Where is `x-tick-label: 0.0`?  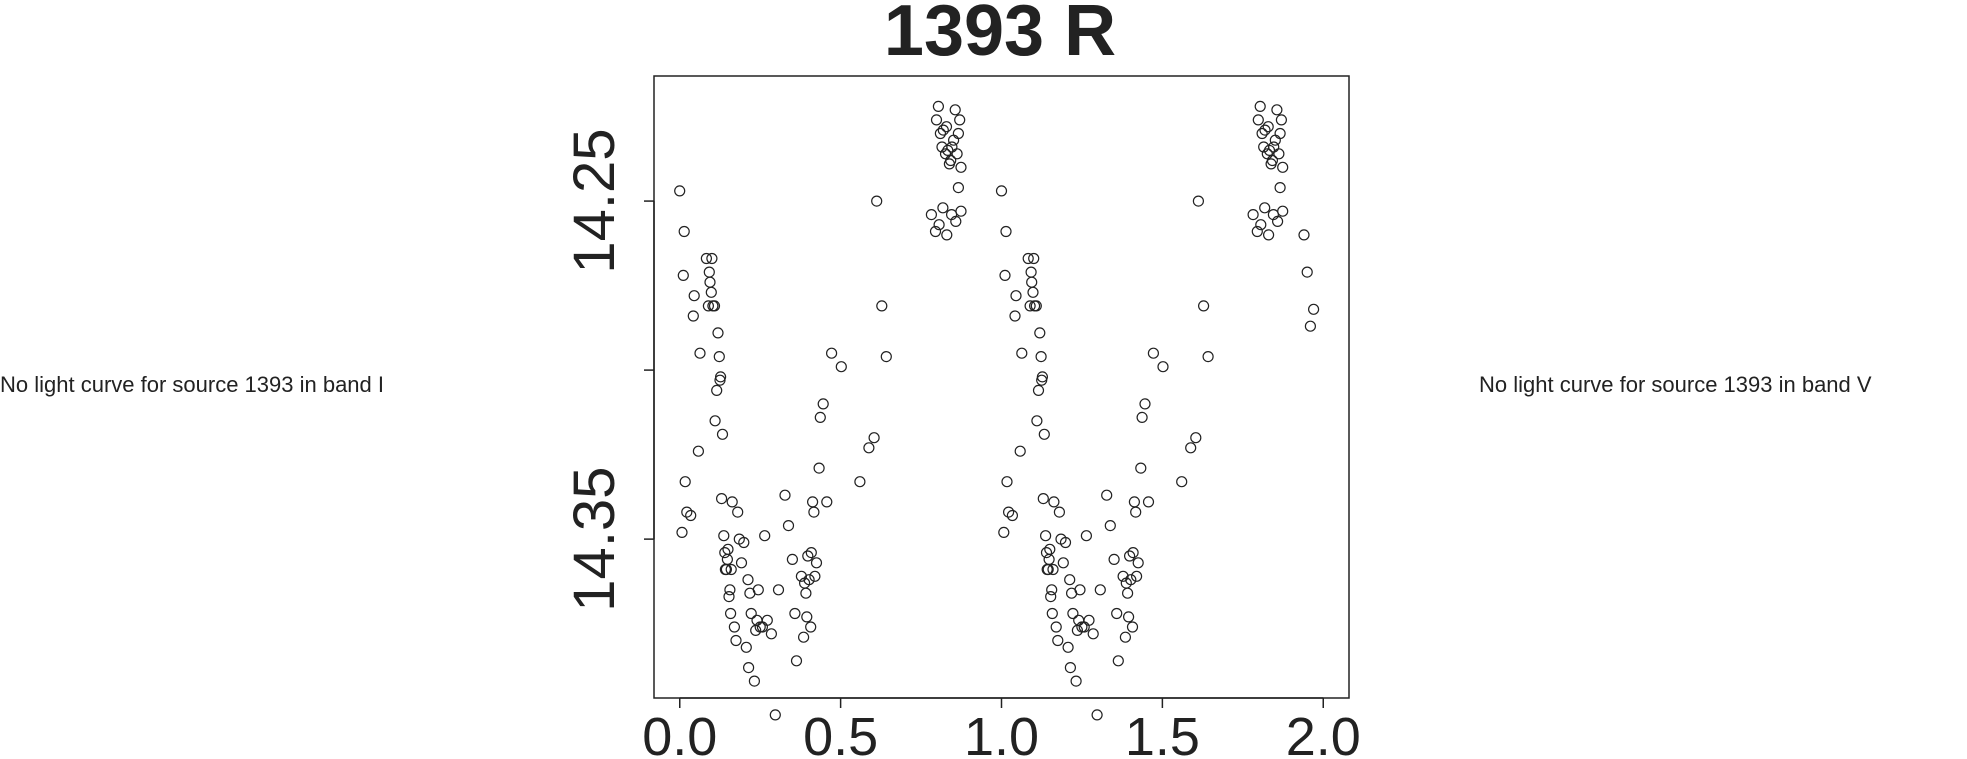 x-tick-label: 0.0 is located at coordinates (679, 733).